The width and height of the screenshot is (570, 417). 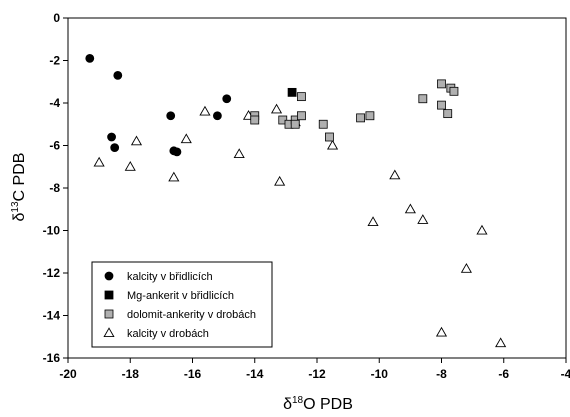 I want to click on y-tick-label: 0, so click(x=56, y=18).